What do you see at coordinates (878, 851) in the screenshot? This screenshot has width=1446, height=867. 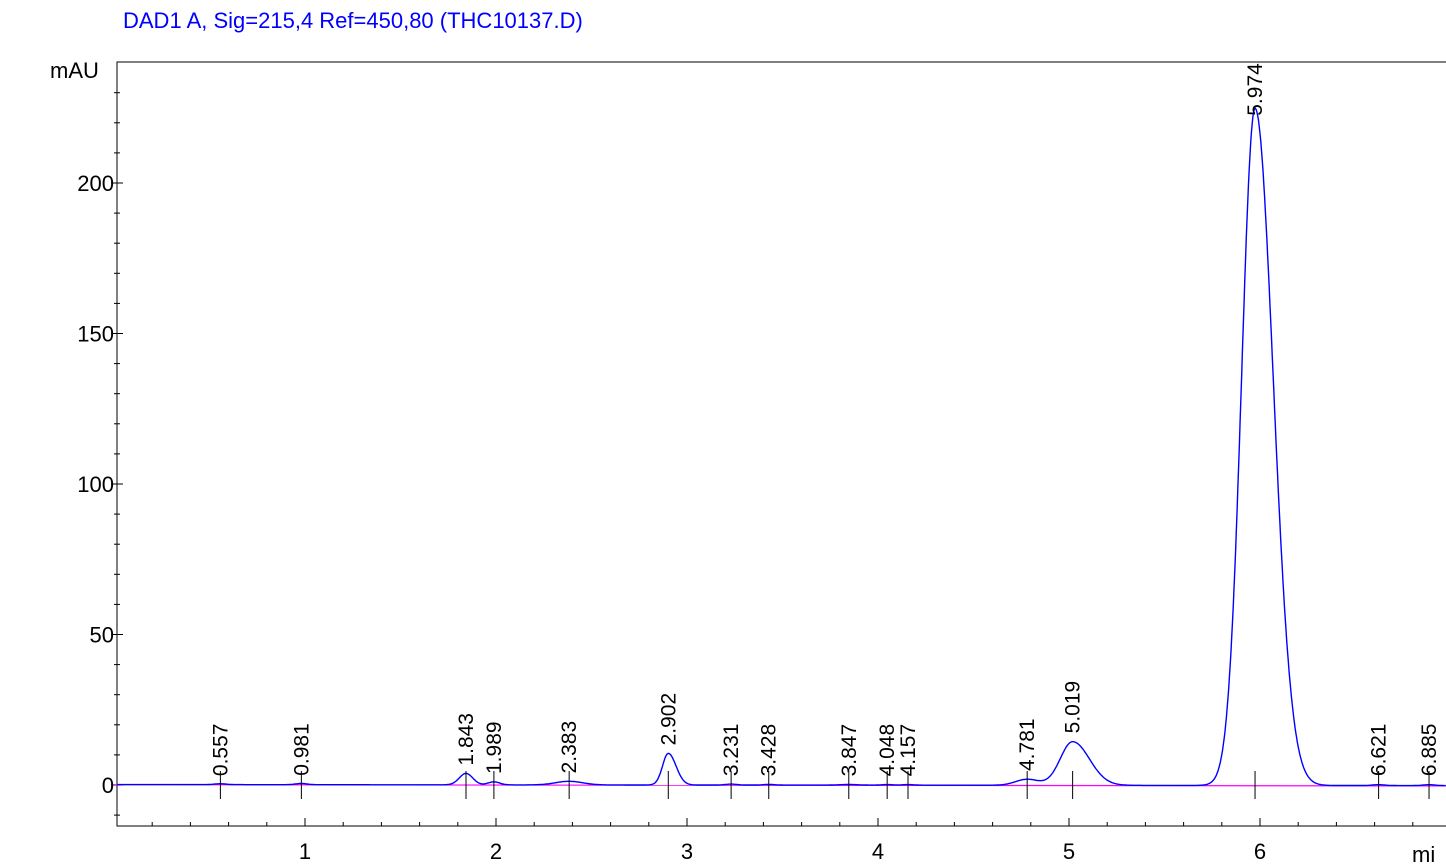 I see `x-tick-label: 4` at bounding box center [878, 851].